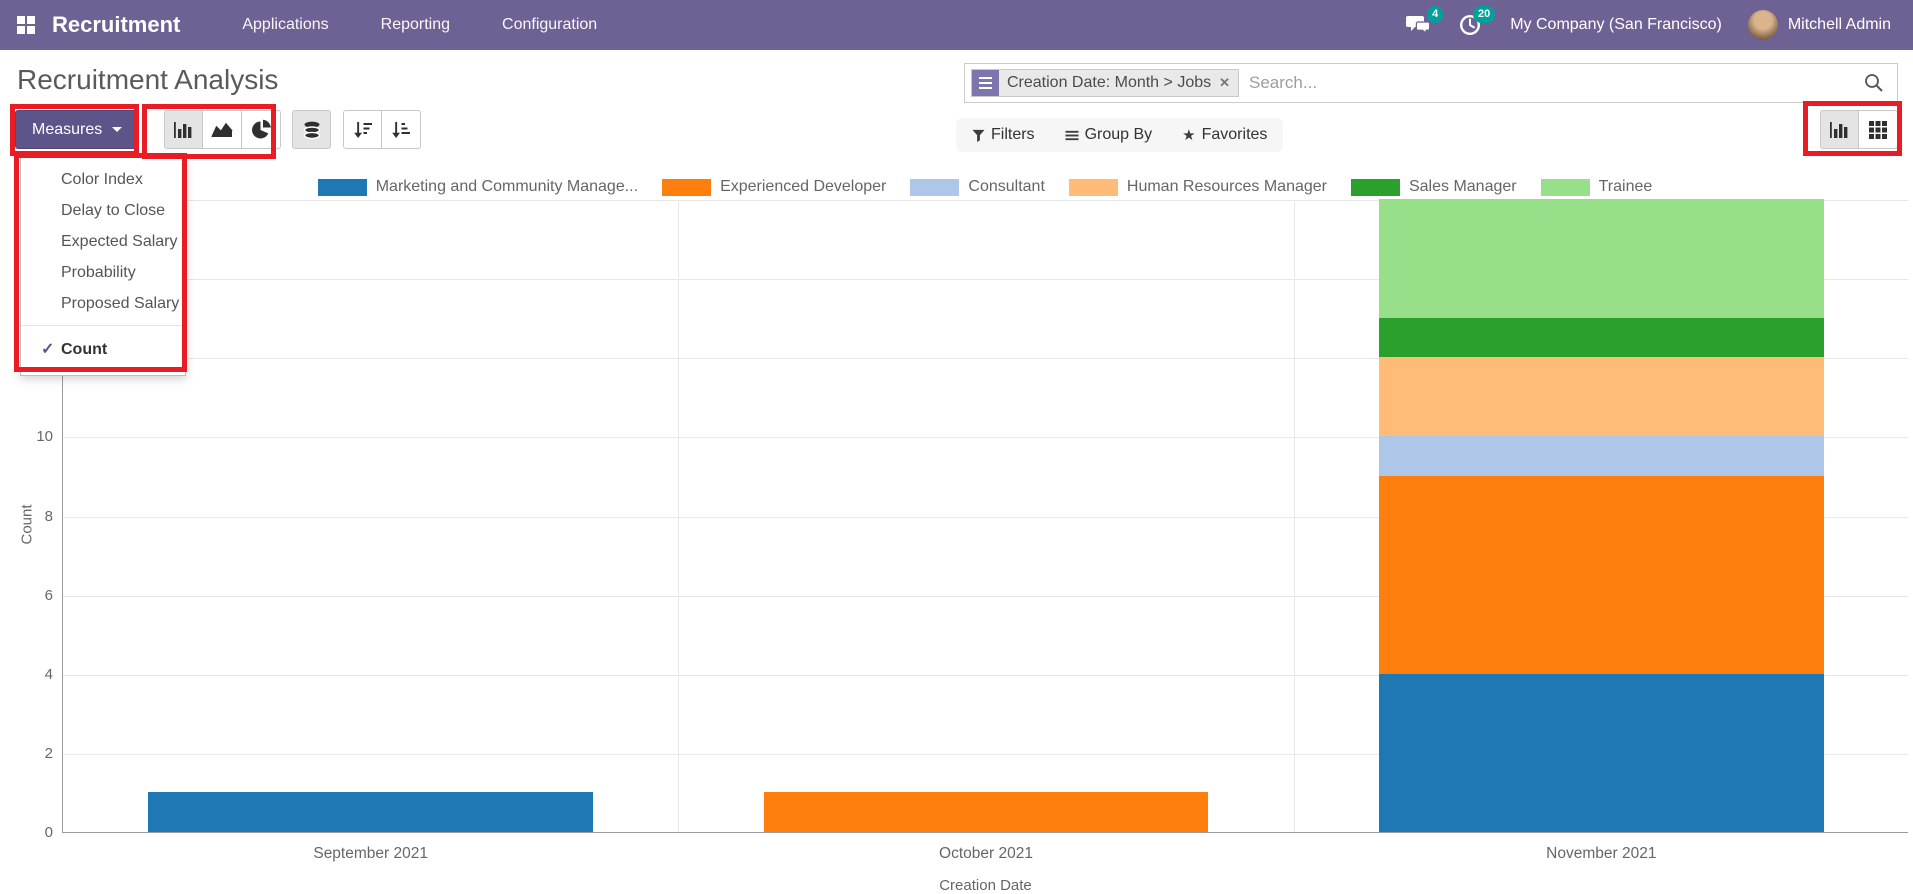 This screenshot has height=894, width=1913. I want to click on search-icon, so click(1874, 83).